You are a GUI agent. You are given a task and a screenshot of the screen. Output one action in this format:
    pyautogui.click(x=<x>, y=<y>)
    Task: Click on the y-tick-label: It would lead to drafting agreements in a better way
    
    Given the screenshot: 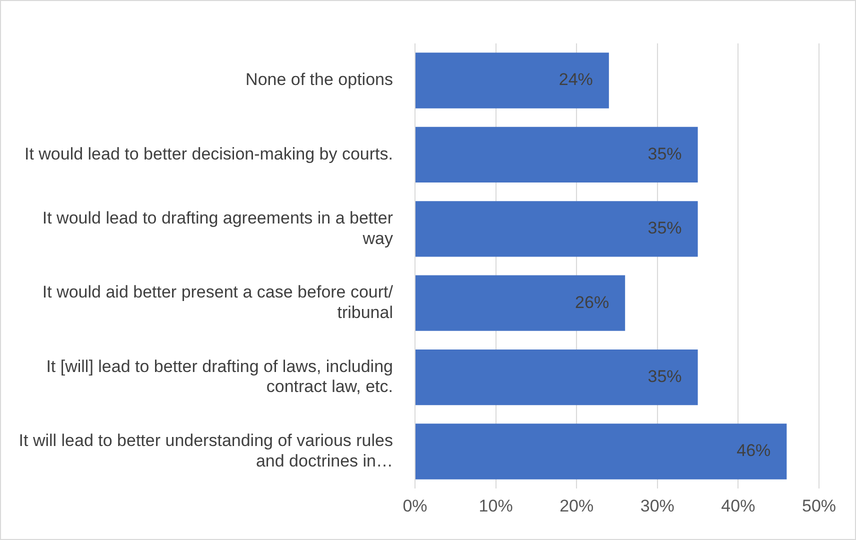 What is the action you would take?
    pyautogui.click(x=218, y=228)
    